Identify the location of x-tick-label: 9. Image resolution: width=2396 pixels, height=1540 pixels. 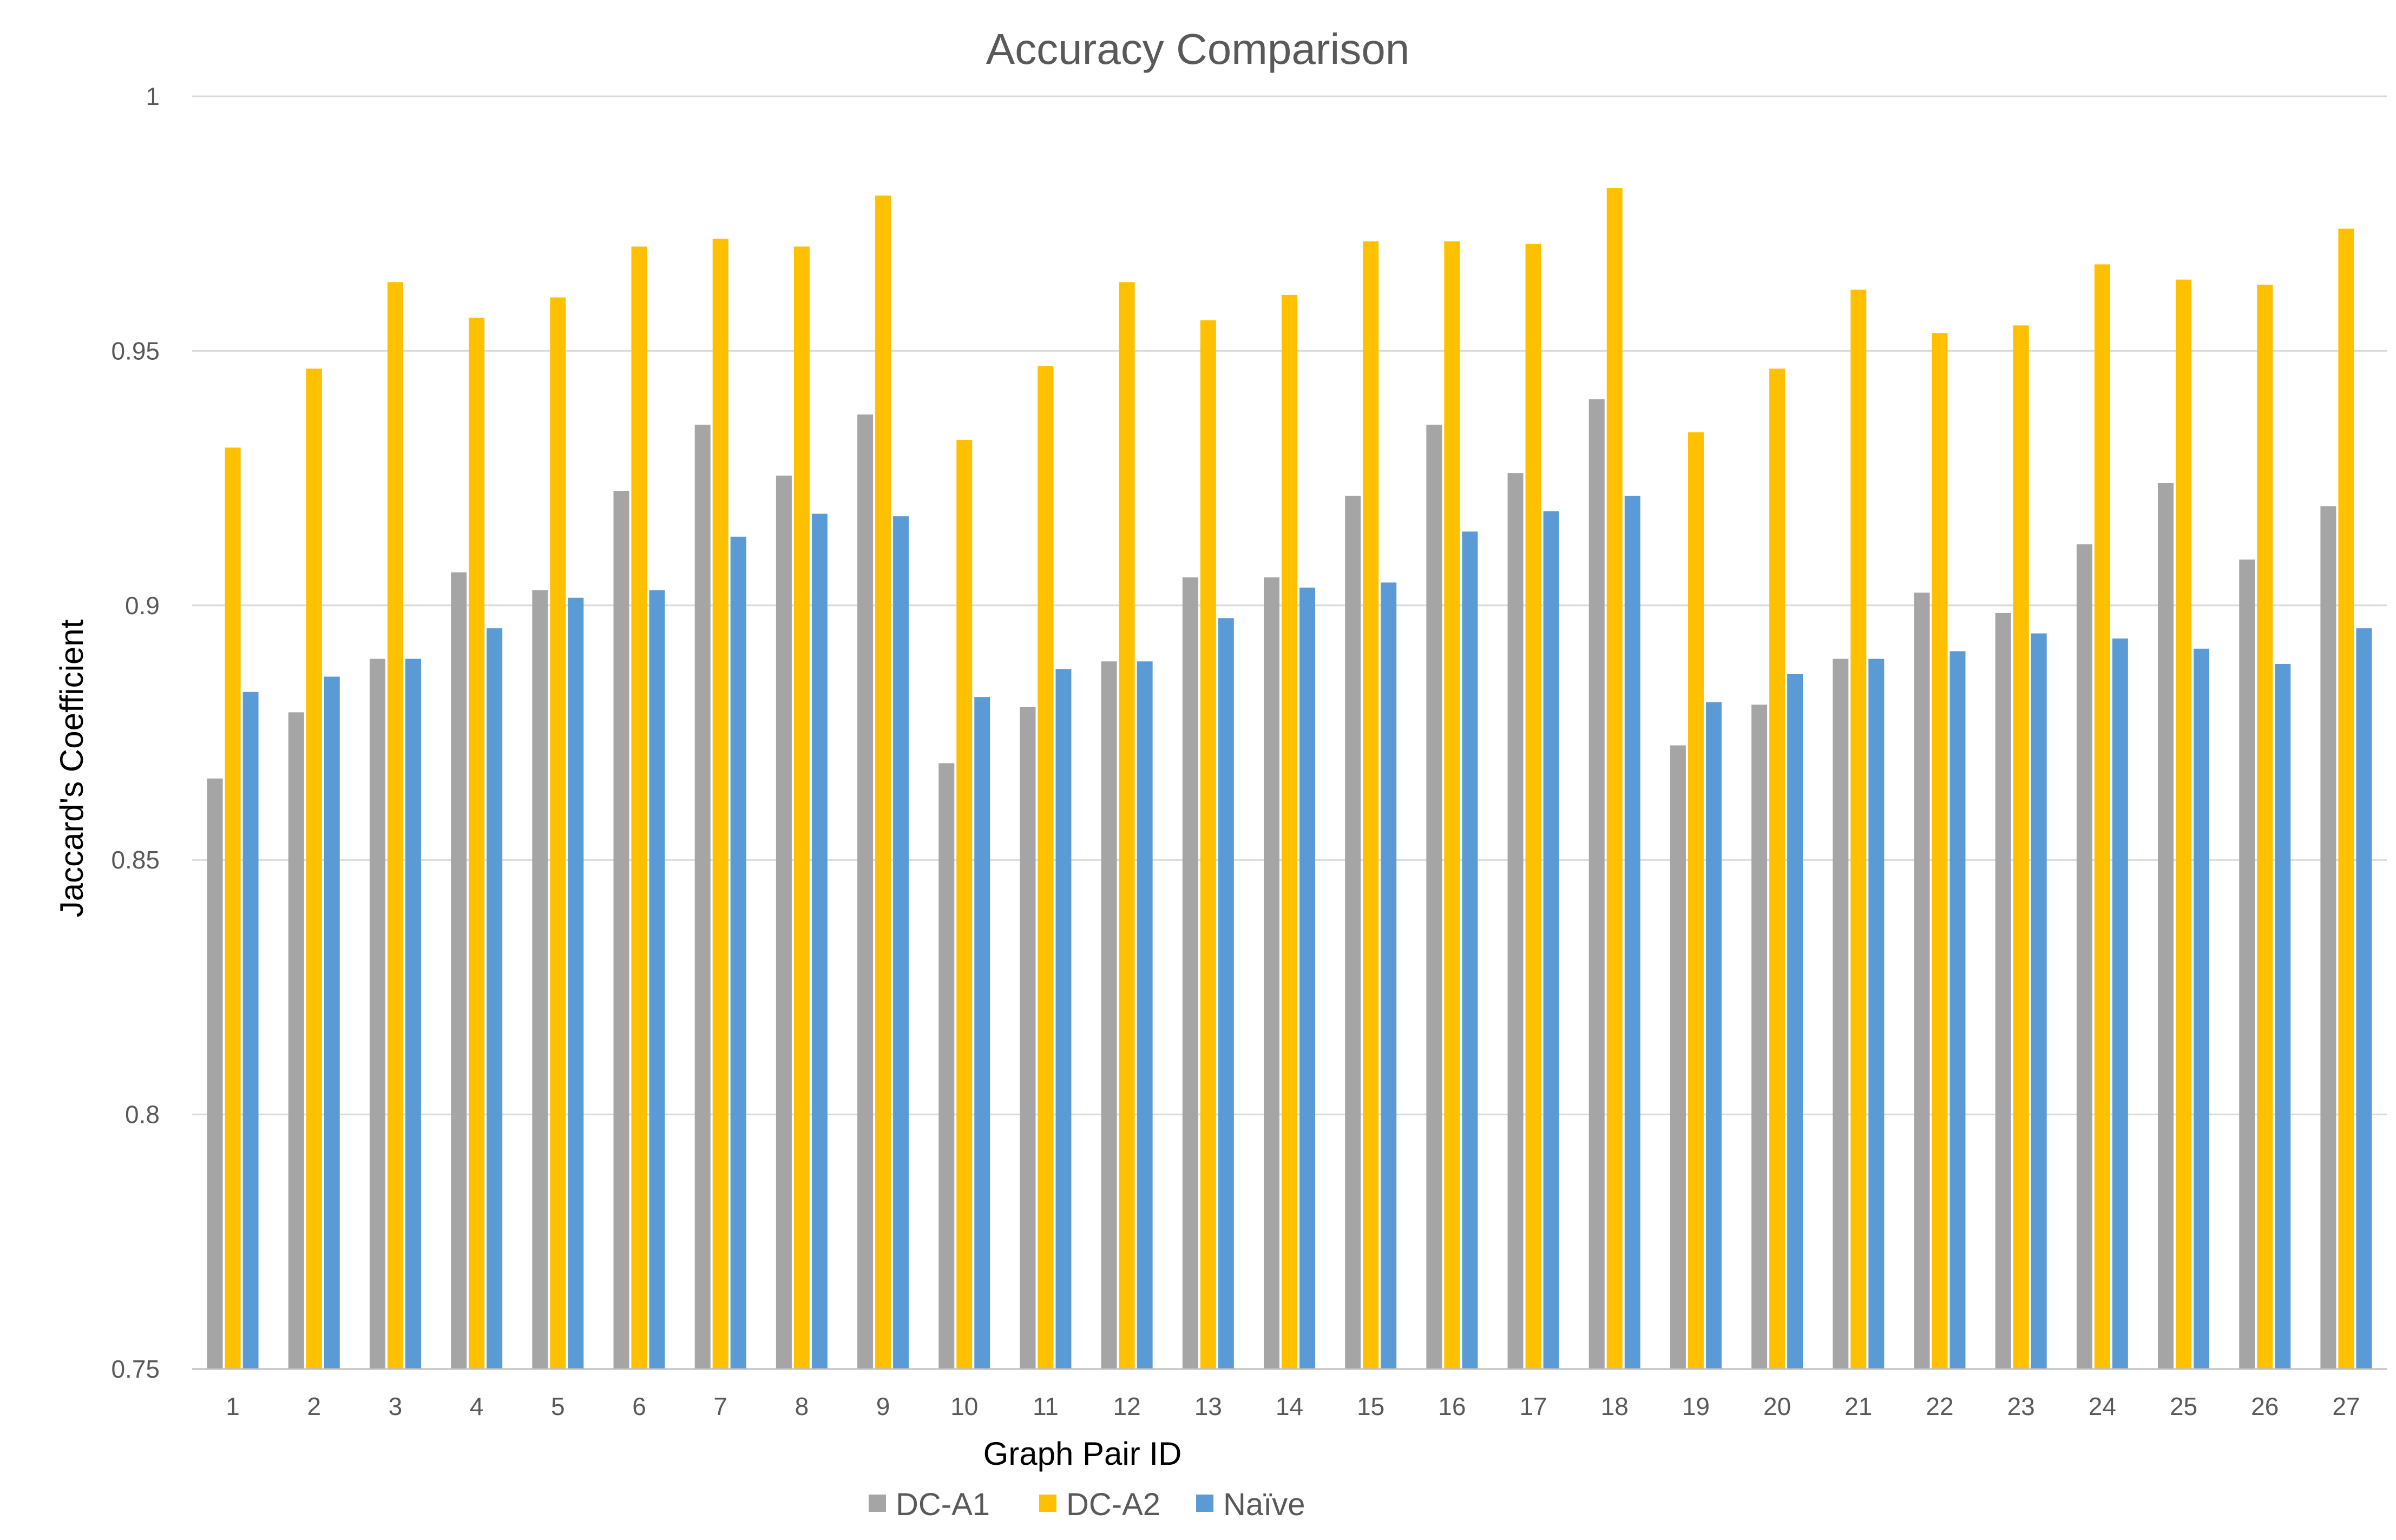
(883, 1406).